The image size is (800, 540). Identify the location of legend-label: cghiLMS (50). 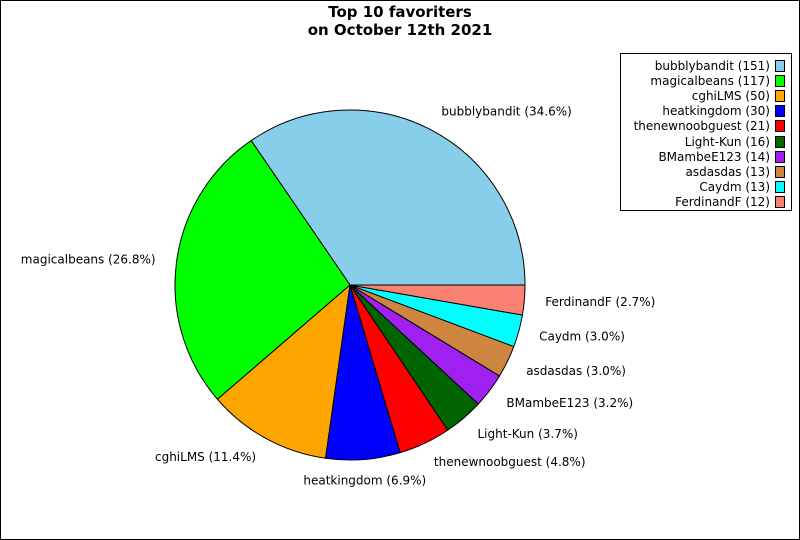
(730, 95).